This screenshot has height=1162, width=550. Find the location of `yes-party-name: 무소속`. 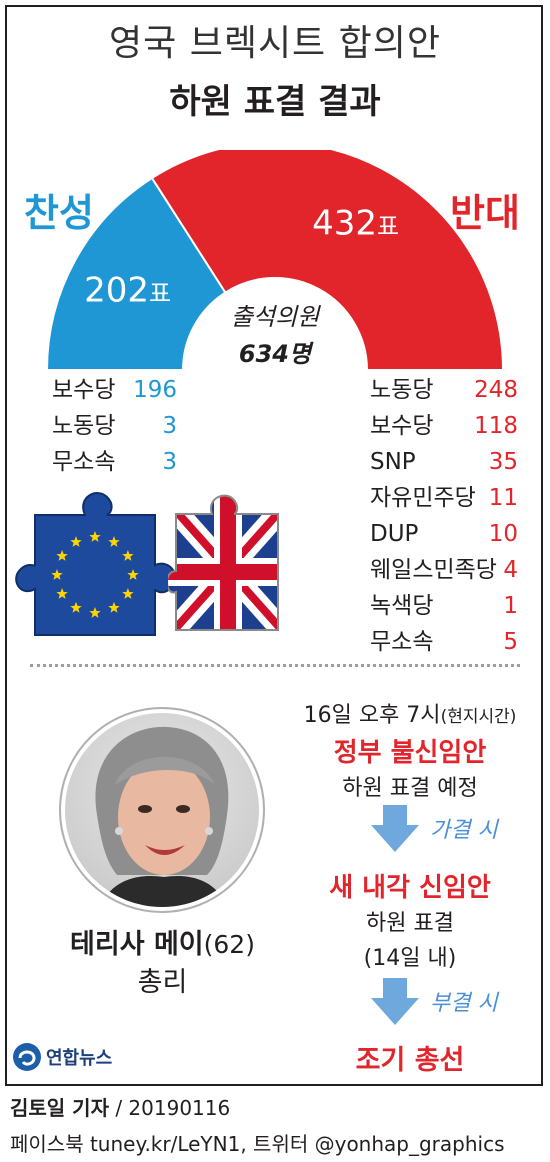

yes-party-name: 무소속 is located at coordinates (84, 462).